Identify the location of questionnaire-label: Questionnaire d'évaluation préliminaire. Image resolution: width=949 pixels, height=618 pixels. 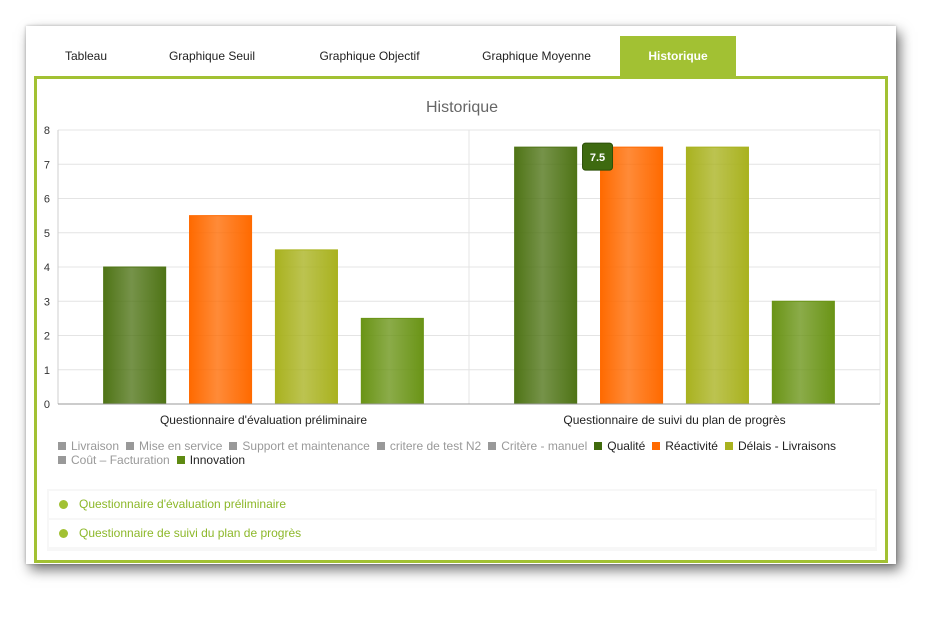
(183, 504).